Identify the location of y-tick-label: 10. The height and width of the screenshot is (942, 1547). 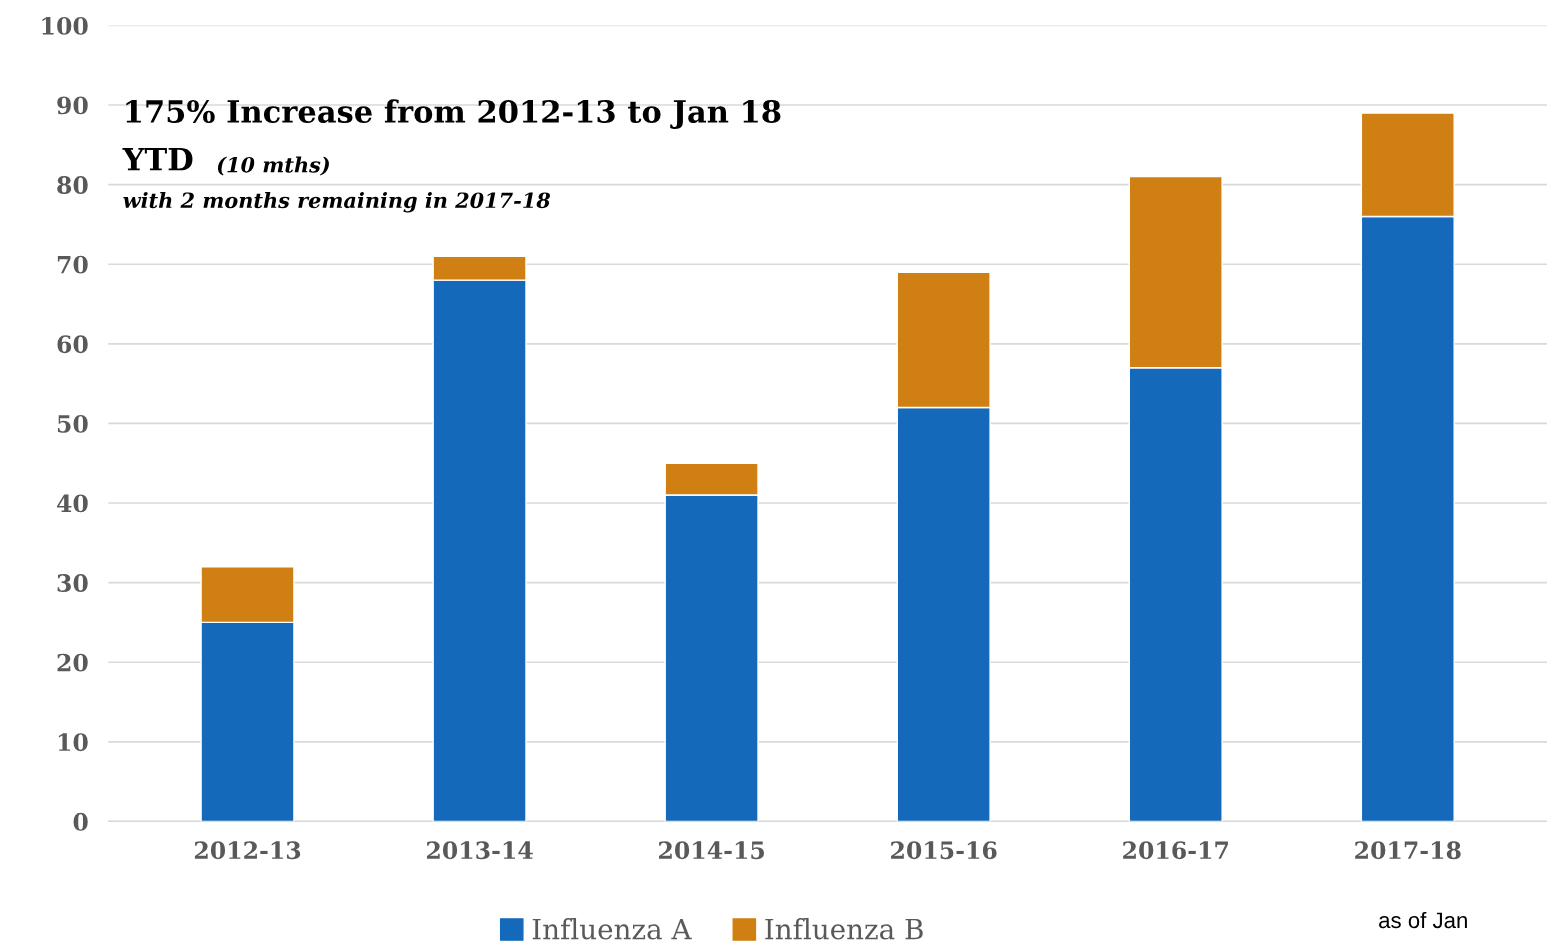
(73, 742).